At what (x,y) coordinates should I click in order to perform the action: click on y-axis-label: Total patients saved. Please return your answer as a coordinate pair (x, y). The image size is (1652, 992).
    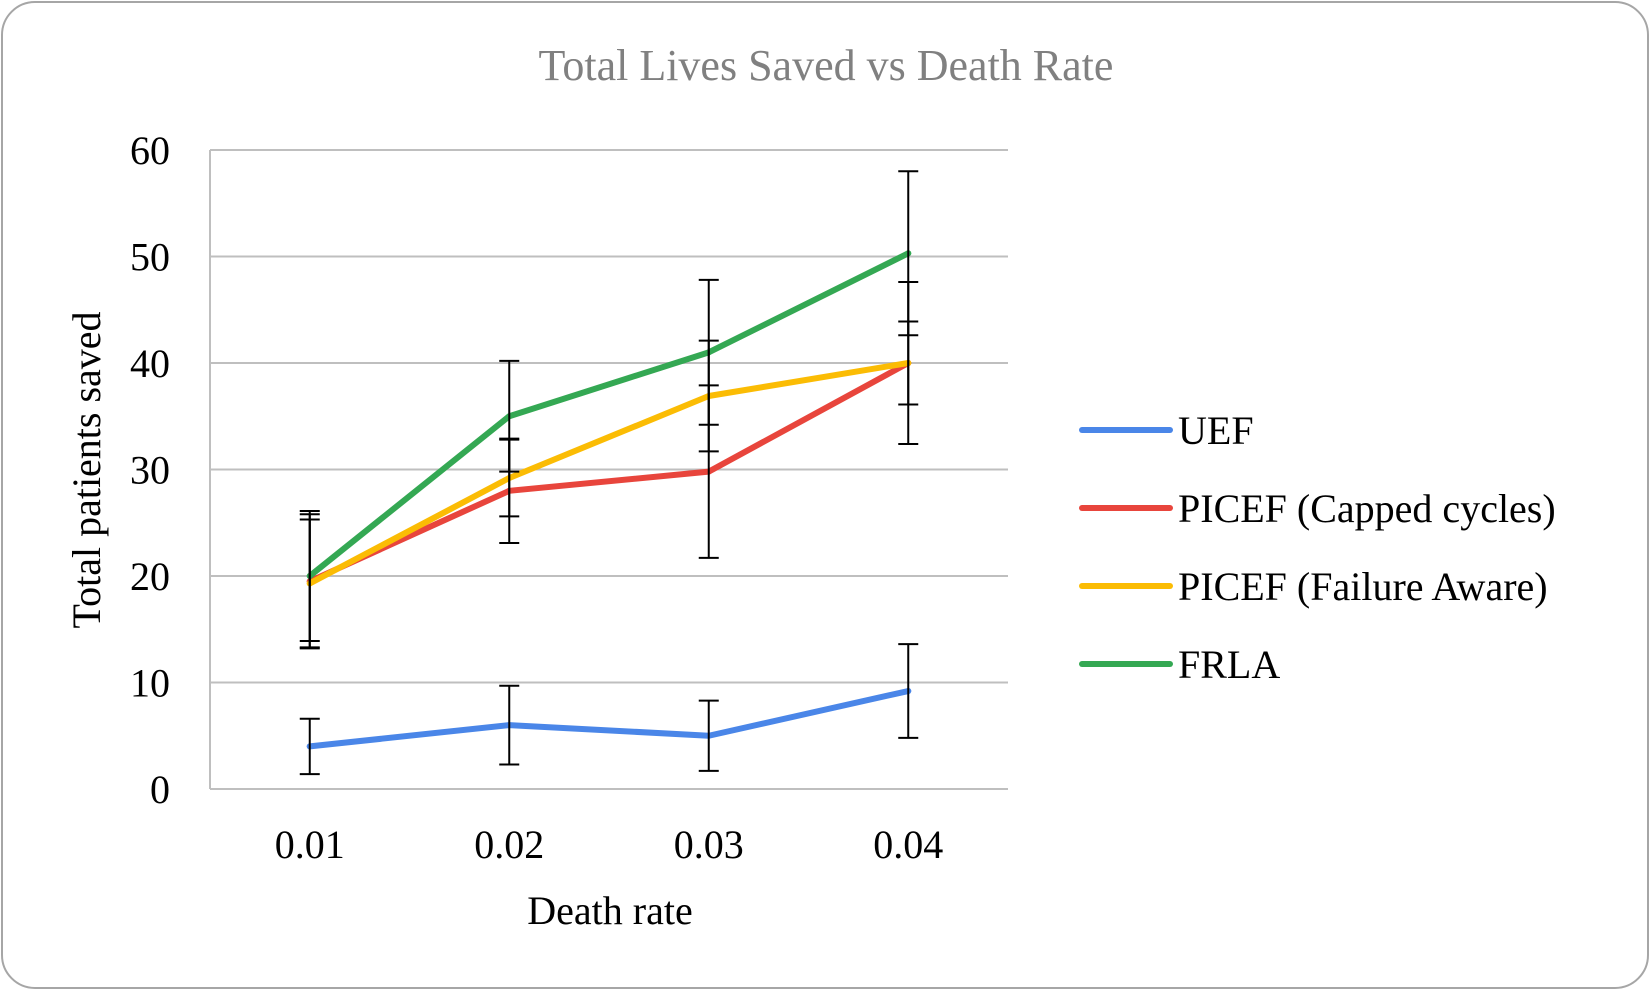
    Looking at the image, I should click on (86, 469).